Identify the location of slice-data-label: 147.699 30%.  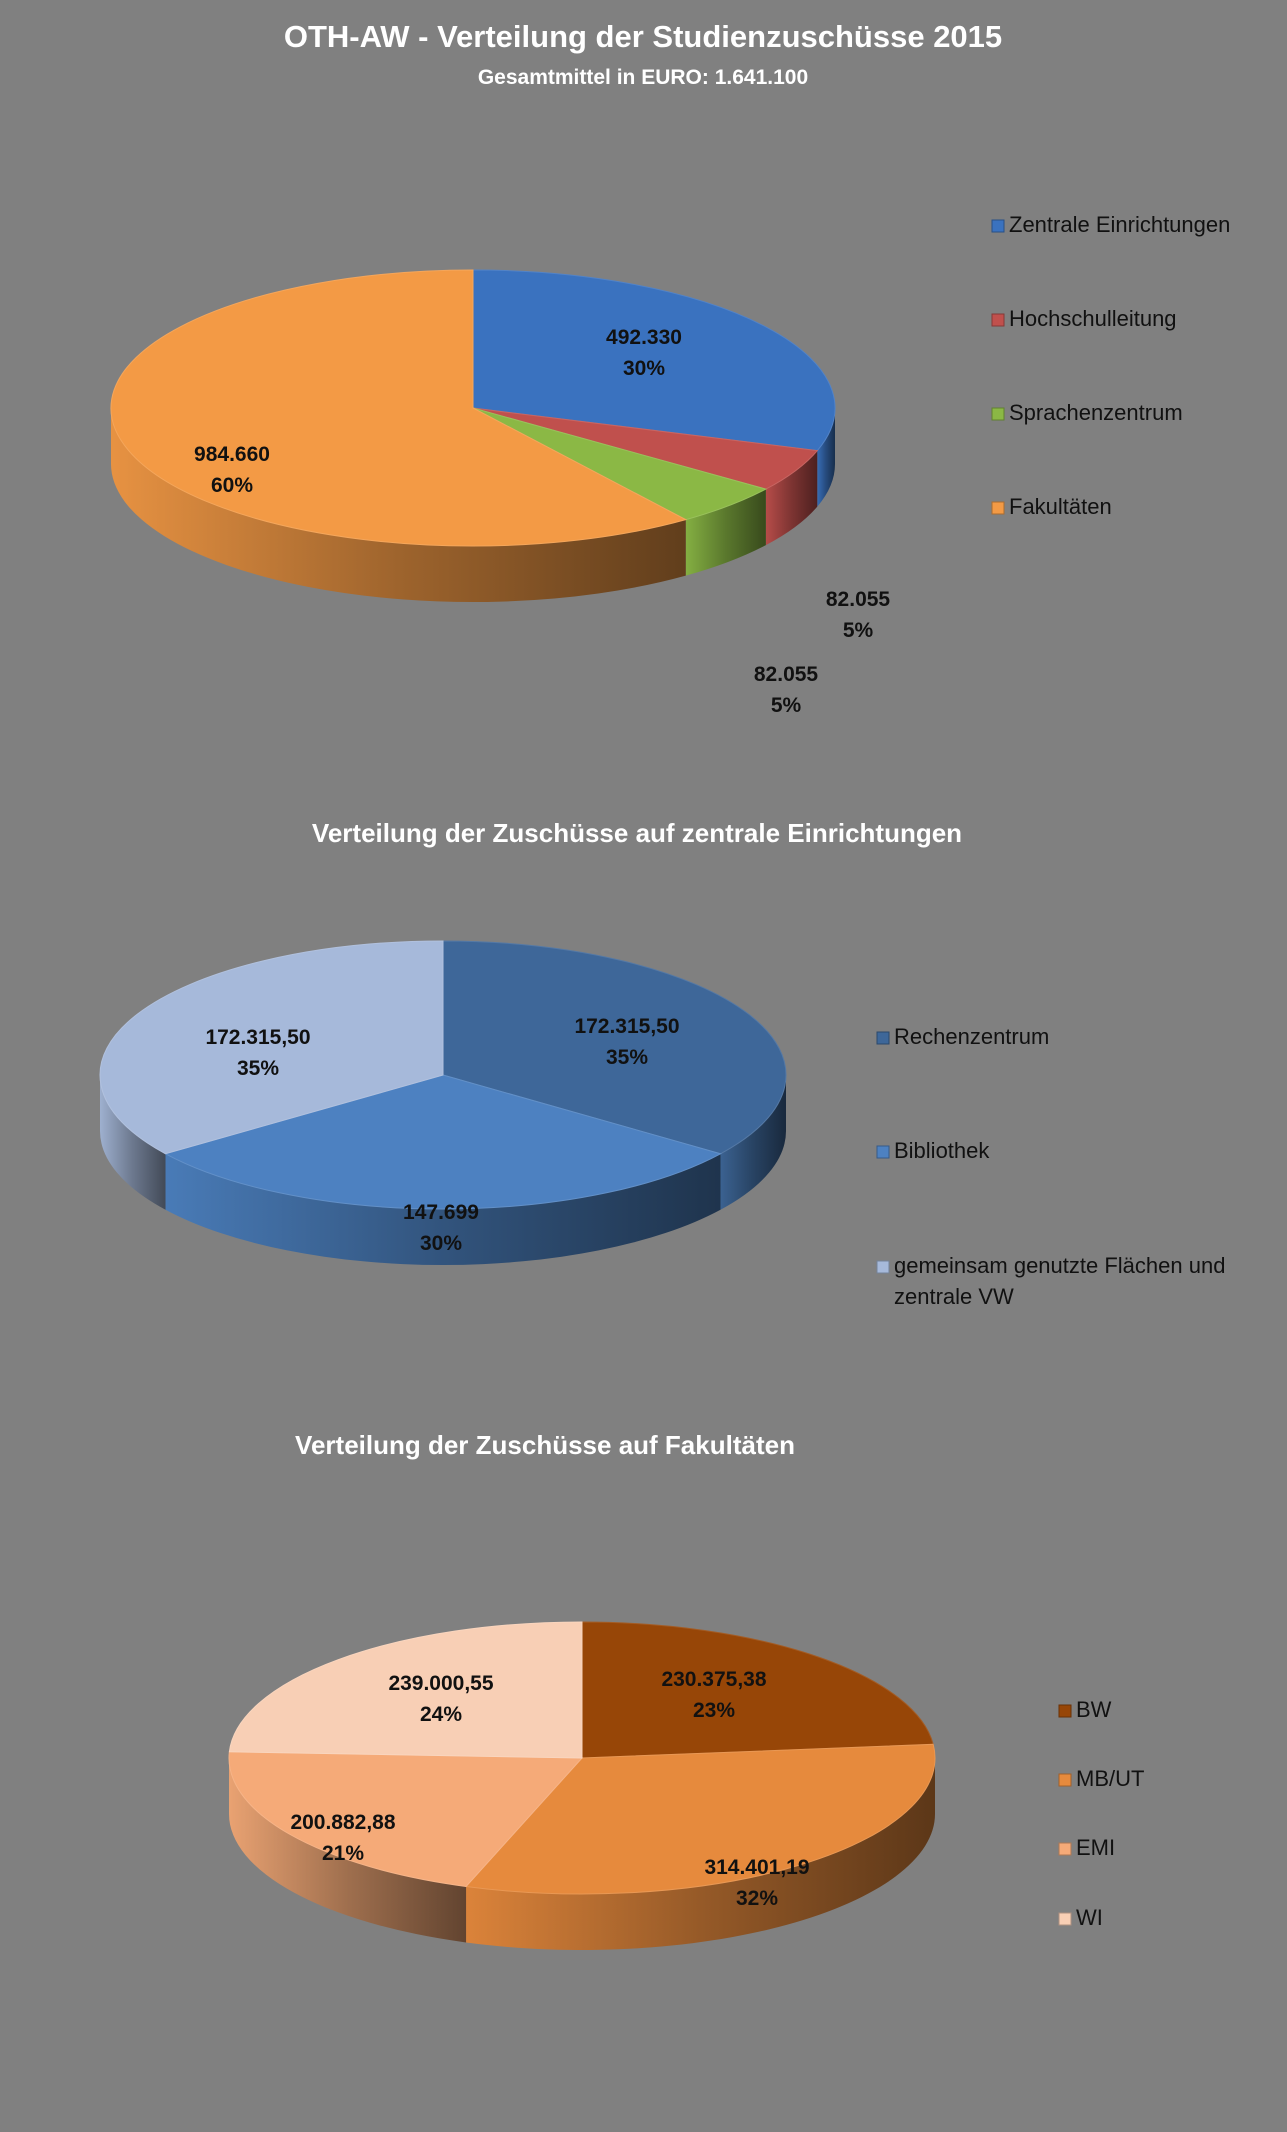
(441, 1228).